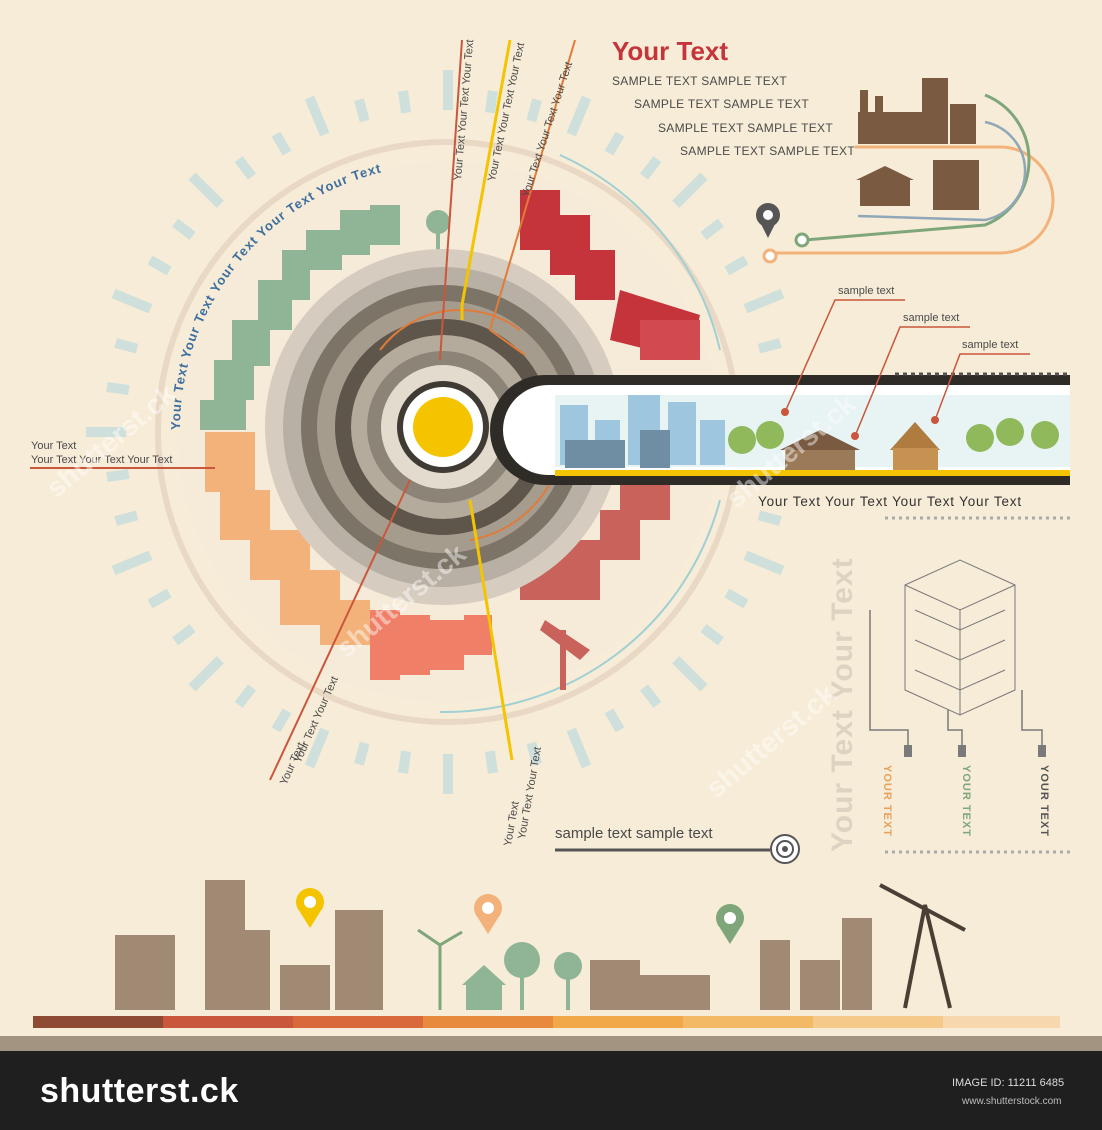 The height and width of the screenshot is (1130, 1102). What do you see at coordinates (922, 946) in the screenshot?
I see `oil-pump-icon` at bounding box center [922, 946].